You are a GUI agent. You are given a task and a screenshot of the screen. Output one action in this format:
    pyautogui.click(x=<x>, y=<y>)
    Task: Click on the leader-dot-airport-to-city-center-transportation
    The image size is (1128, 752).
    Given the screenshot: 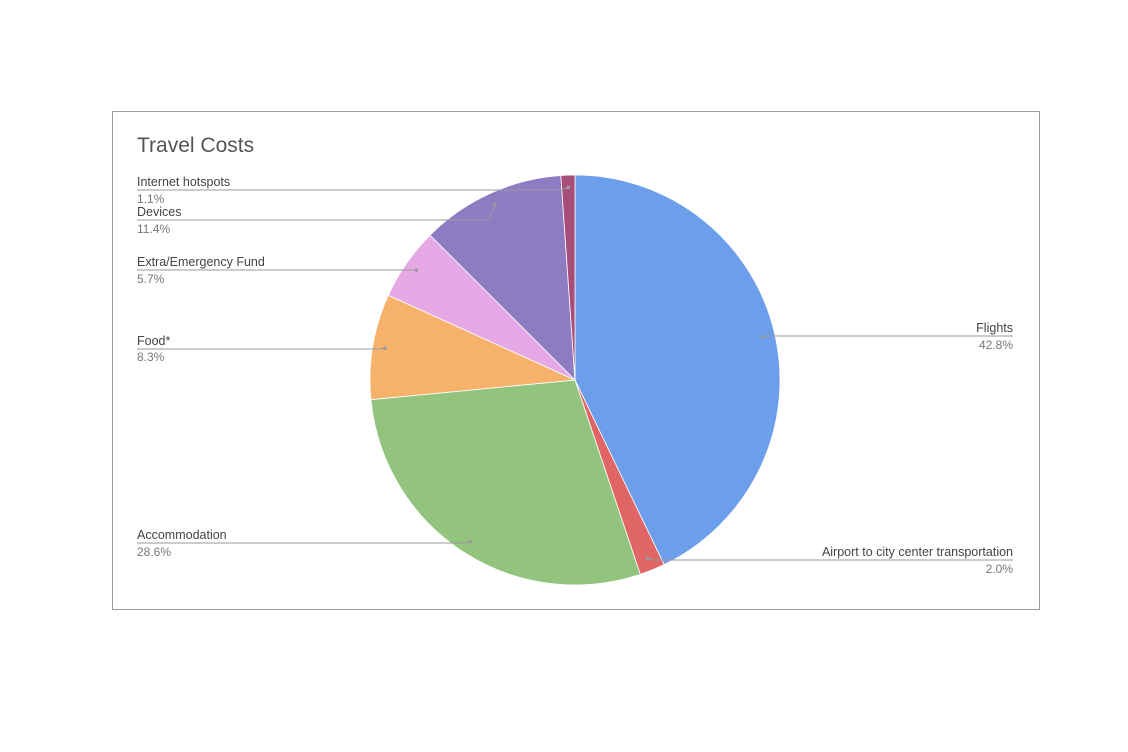 What is the action you would take?
    pyautogui.click(x=647, y=558)
    